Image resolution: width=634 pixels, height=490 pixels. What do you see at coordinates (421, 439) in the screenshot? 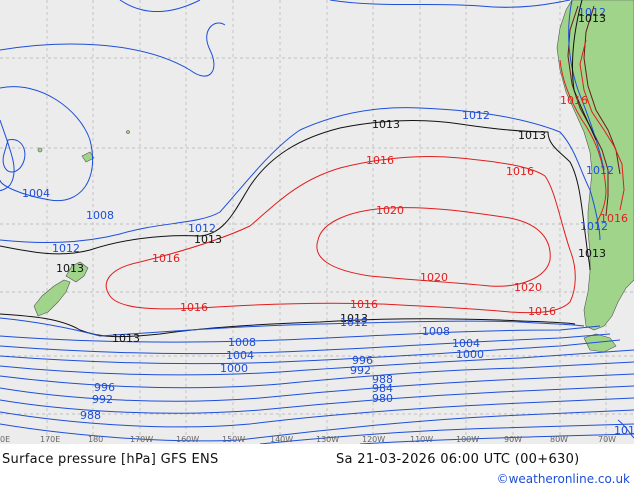
I see `longitude-tick: 110W` at bounding box center [421, 439].